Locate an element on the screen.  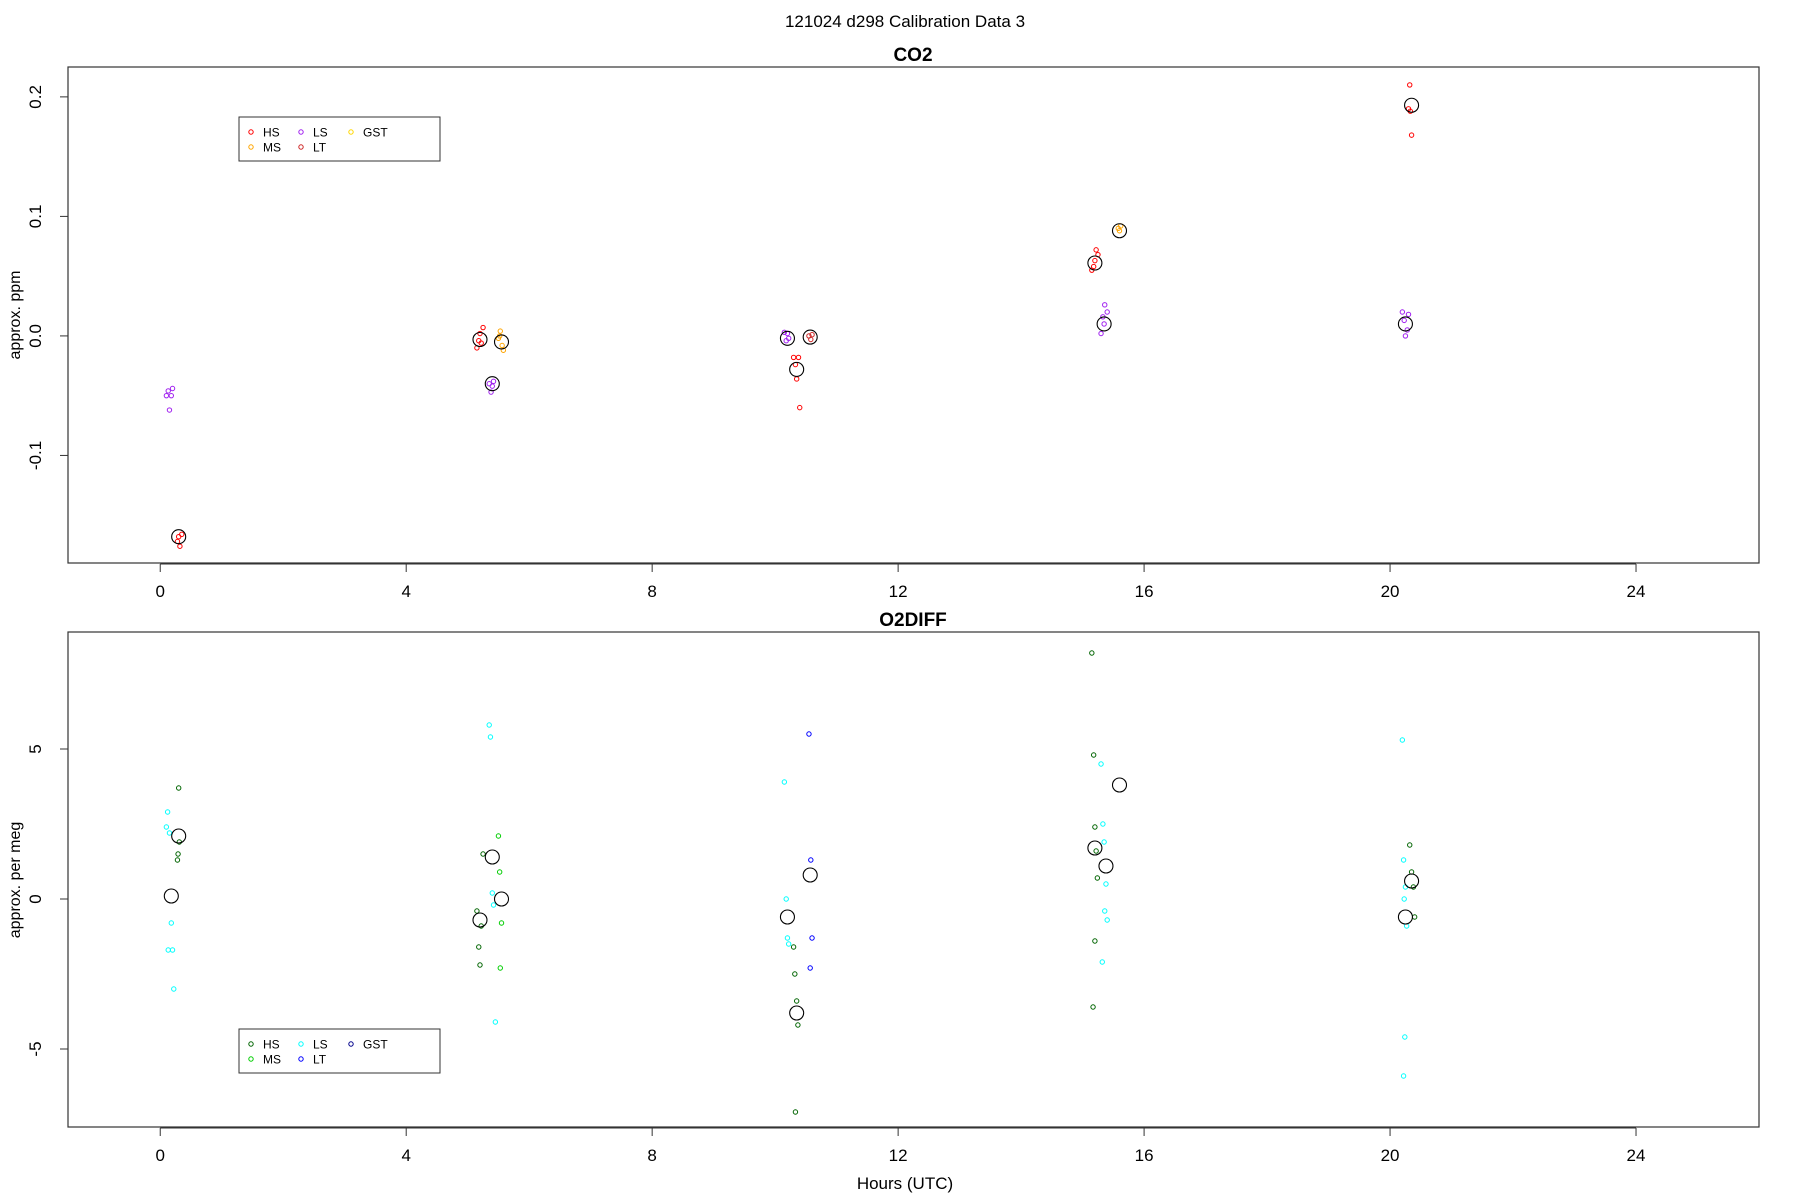
co2-y-axis-label: approx. ppm is located at coordinates (15, 315).